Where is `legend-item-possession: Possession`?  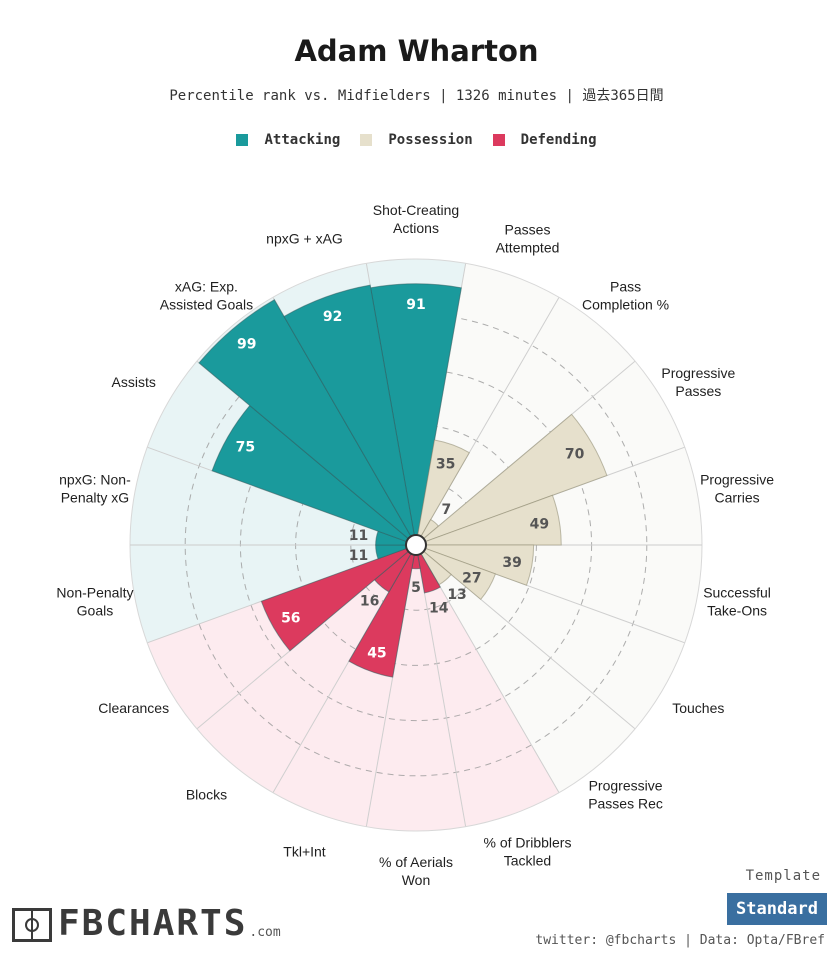
legend-item-possession: Possession is located at coordinates (416, 140).